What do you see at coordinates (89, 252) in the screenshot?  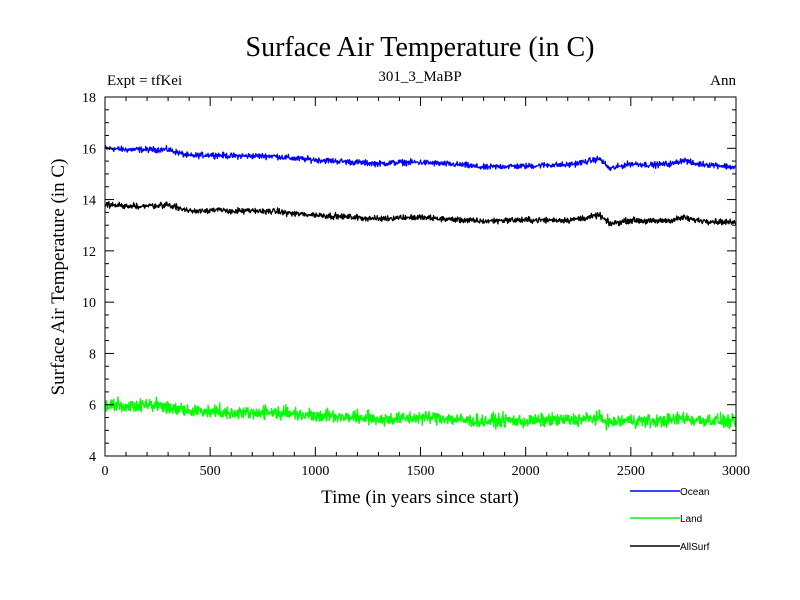 I see `y-tick-label: 12` at bounding box center [89, 252].